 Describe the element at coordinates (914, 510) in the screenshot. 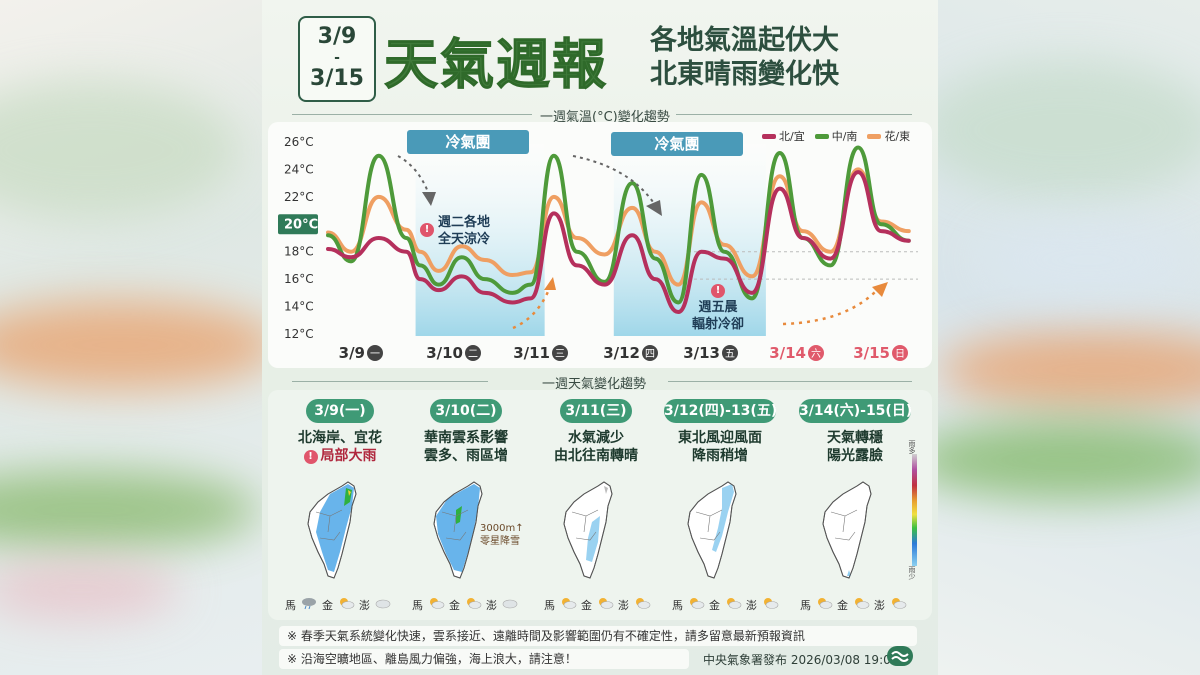

I see `rain-scale-bar` at that location.